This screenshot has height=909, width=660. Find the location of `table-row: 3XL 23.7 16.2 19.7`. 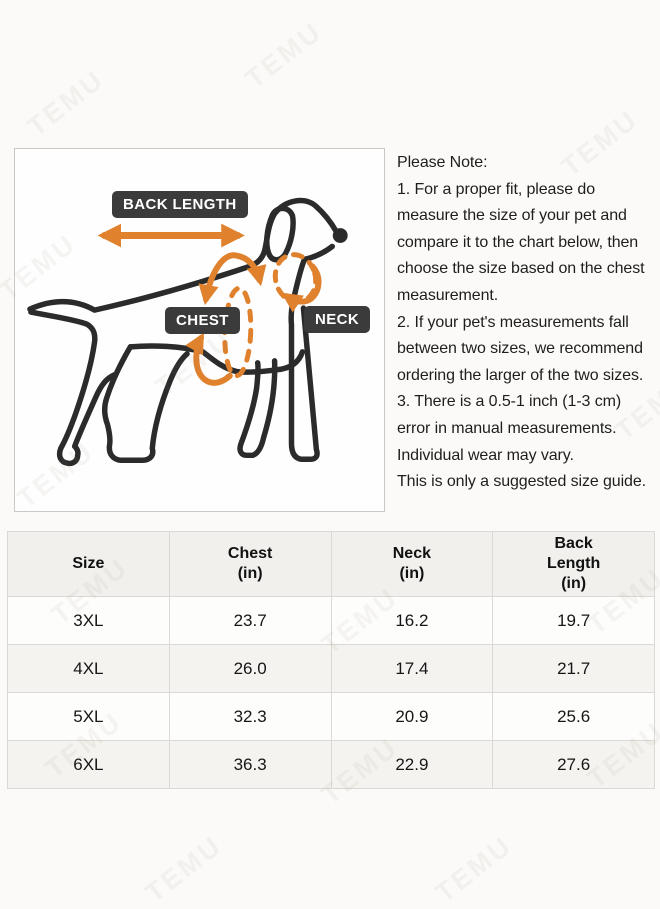

table-row: 3XL 23.7 16.2 19.7 is located at coordinates (331, 620).